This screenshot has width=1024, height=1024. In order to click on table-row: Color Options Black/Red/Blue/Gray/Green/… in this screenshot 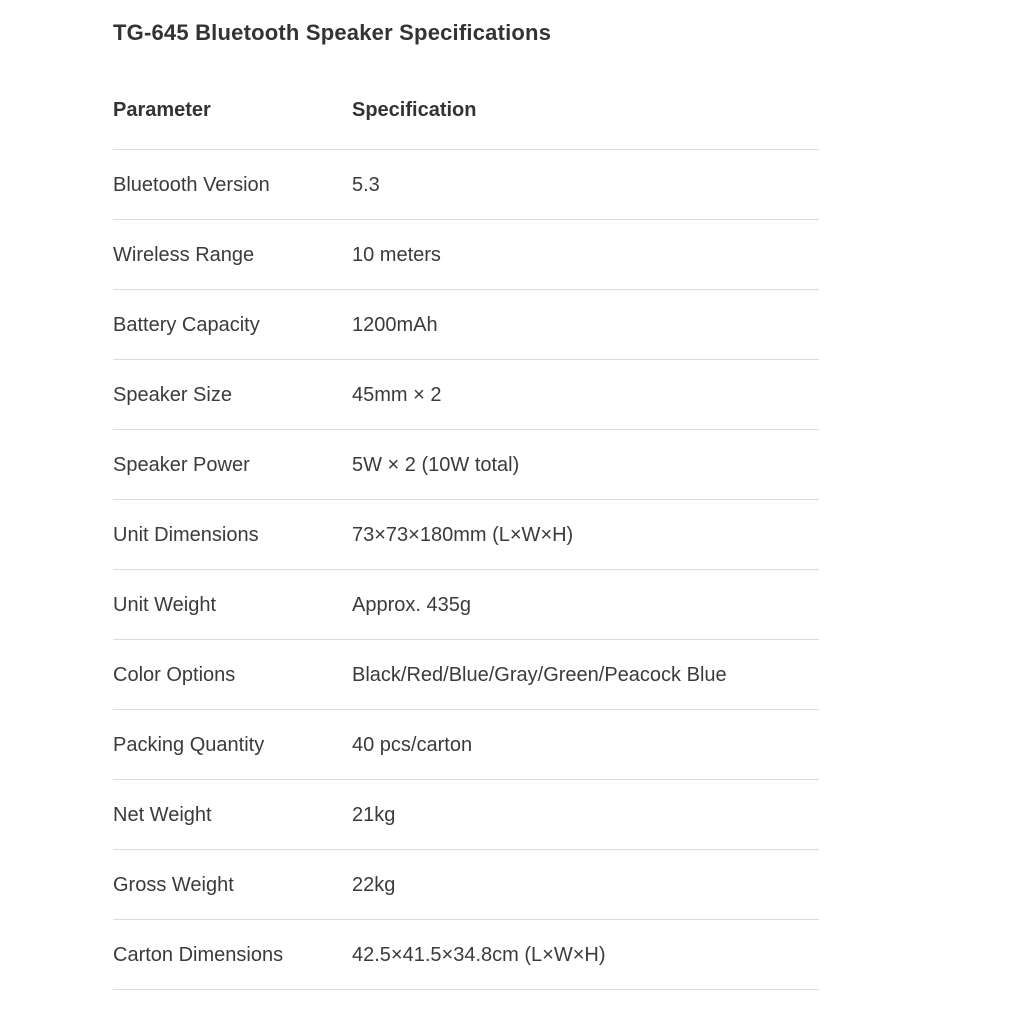, I will do `click(466, 675)`.